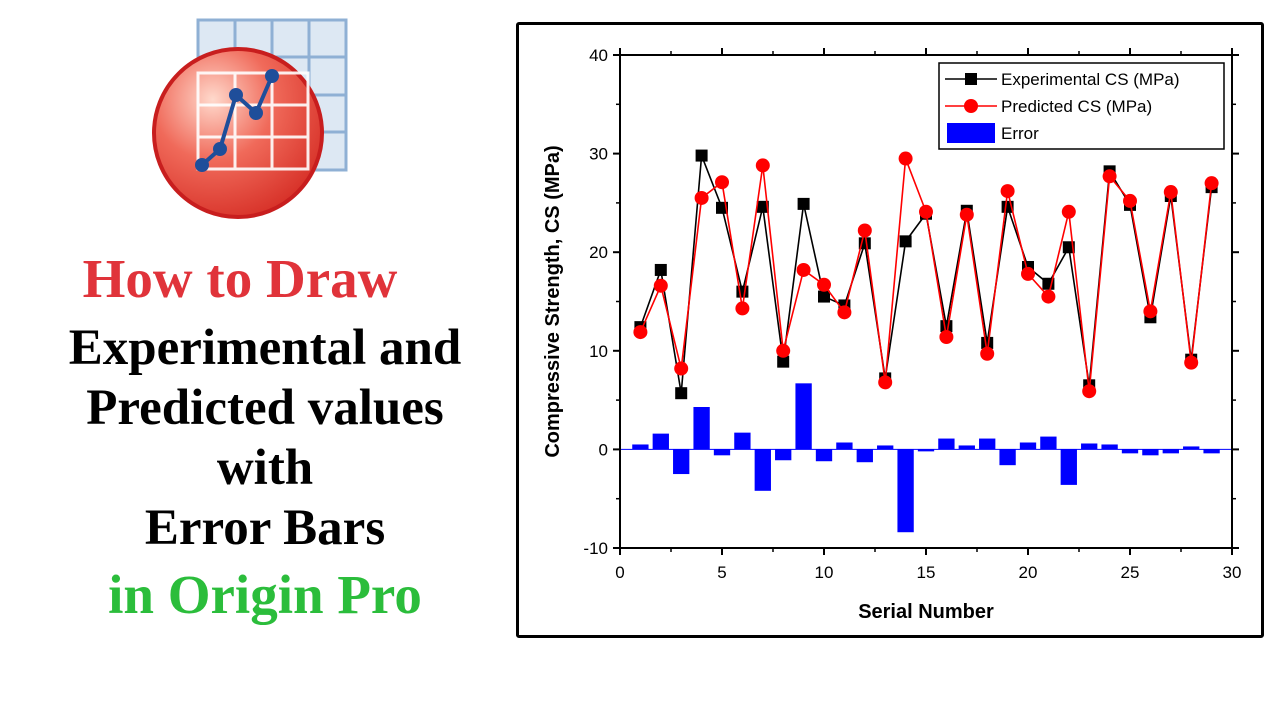  Describe the element at coordinates (1020, 133) in the screenshot. I see `legend-label: Error` at that location.